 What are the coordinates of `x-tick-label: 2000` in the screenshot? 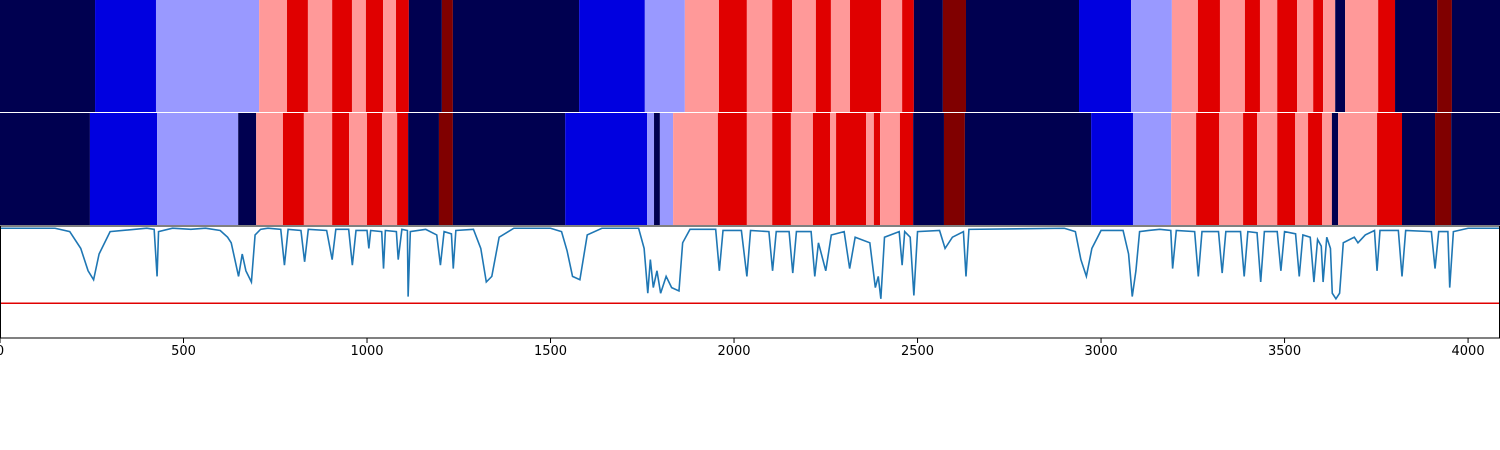 It's located at (733, 351).